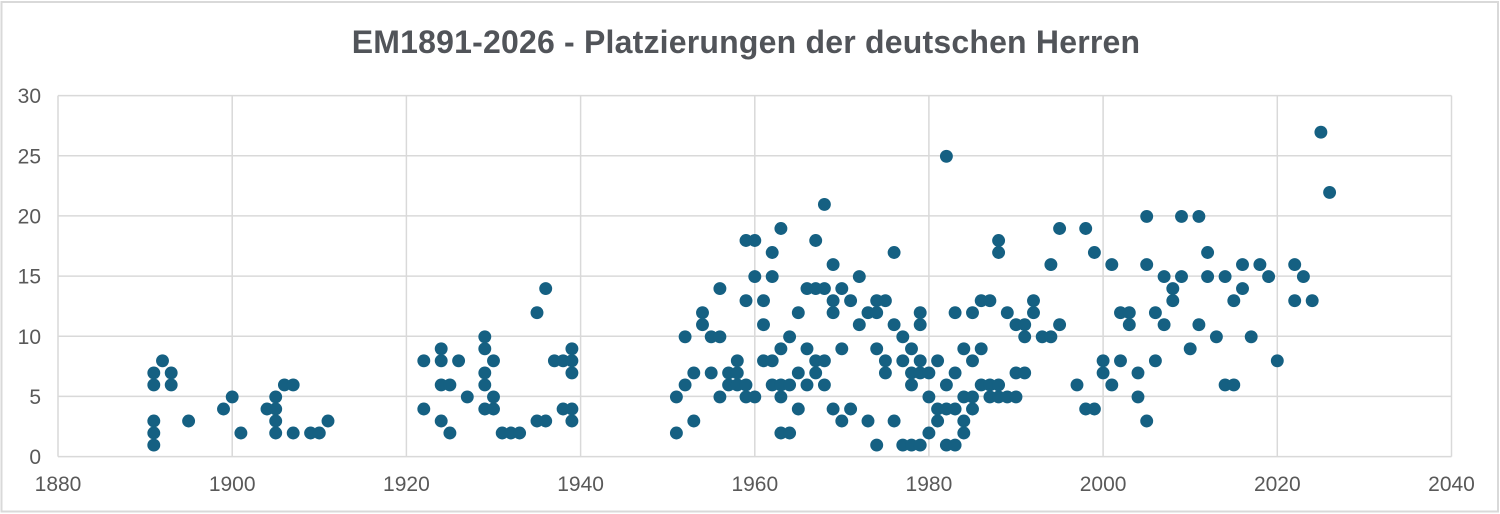  Describe the element at coordinates (1277, 484) in the screenshot. I see `svg-text: 2020` at that location.